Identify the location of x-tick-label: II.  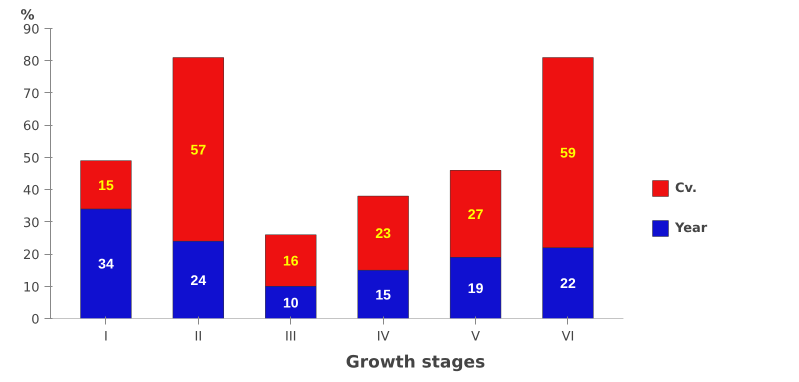
(198, 337).